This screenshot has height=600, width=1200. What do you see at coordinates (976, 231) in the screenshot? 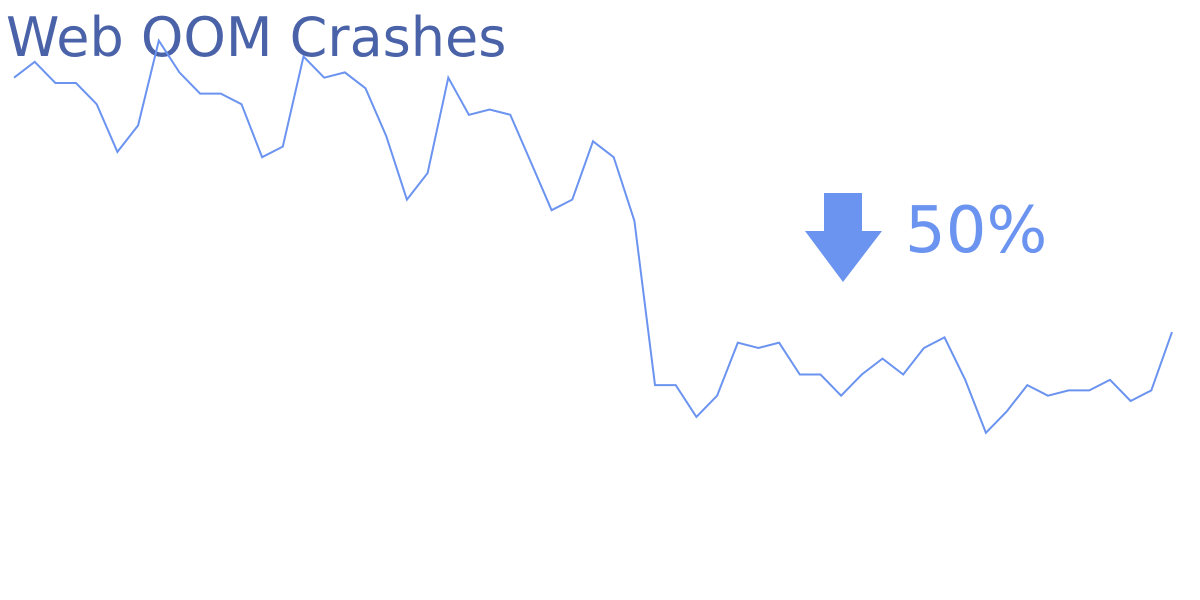
I see `reduction-label: 50%` at bounding box center [976, 231].